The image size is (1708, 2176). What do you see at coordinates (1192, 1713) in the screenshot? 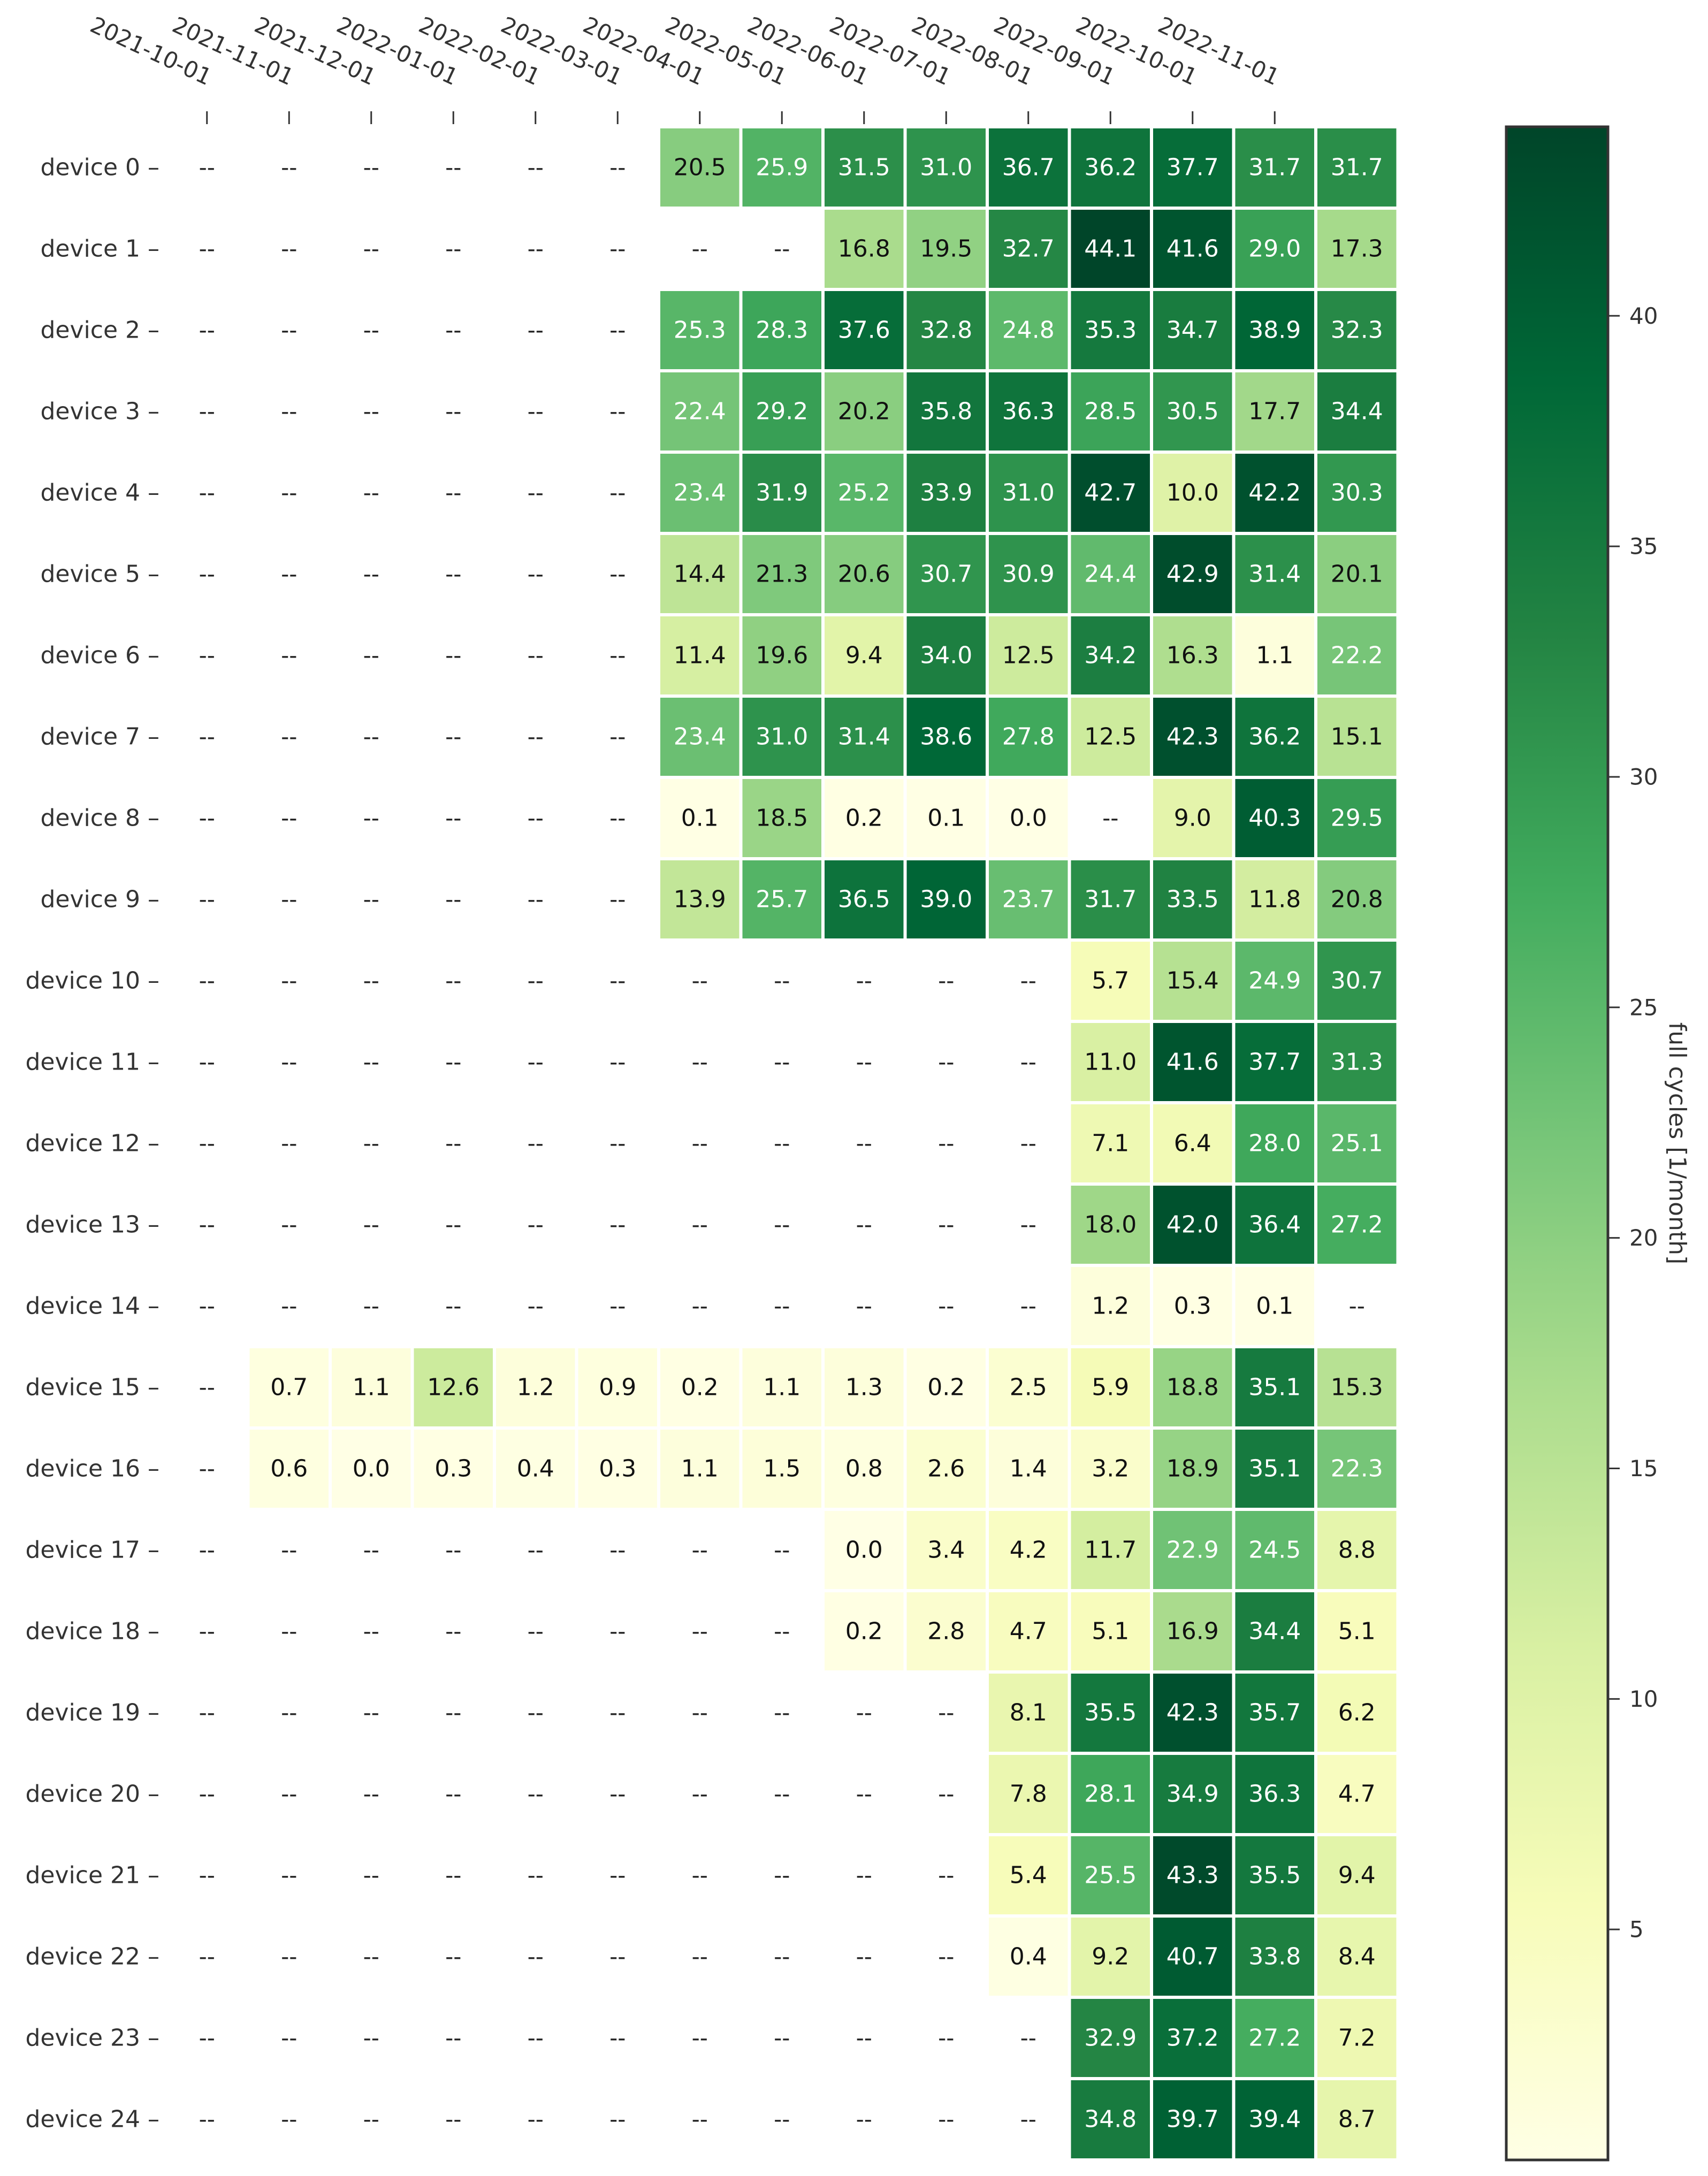
I see `cell-value-label: 42.3` at bounding box center [1192, 1713].